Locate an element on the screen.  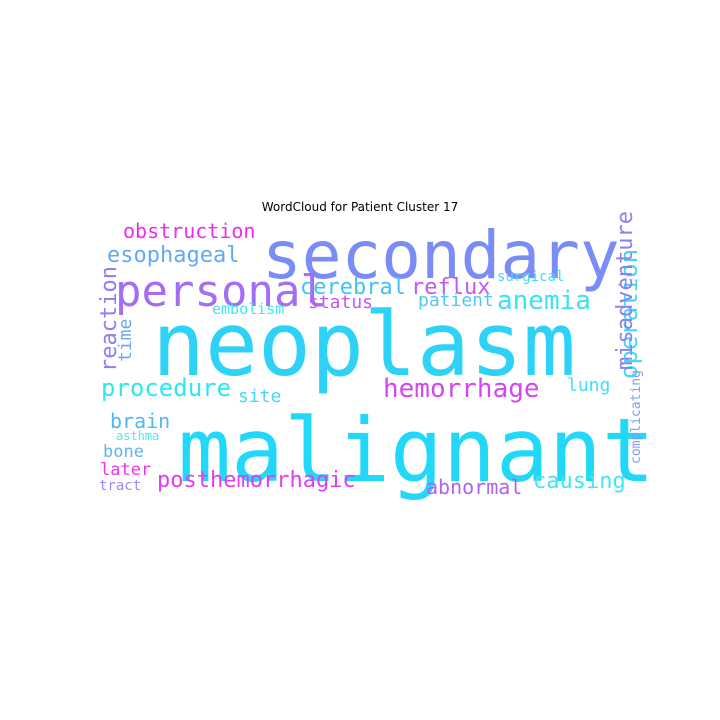
word-surgical: surgical is located at coordinates (530, 277).